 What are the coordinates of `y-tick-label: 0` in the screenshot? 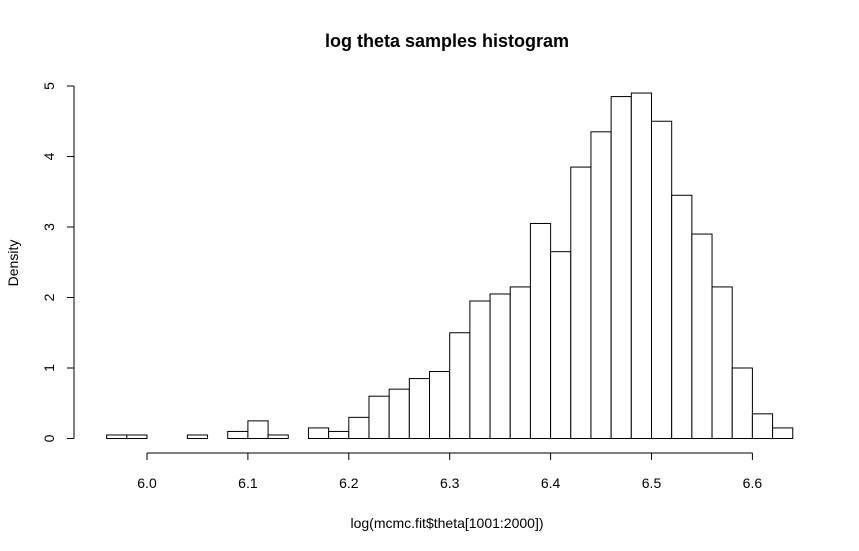 It's located at (49, 438).